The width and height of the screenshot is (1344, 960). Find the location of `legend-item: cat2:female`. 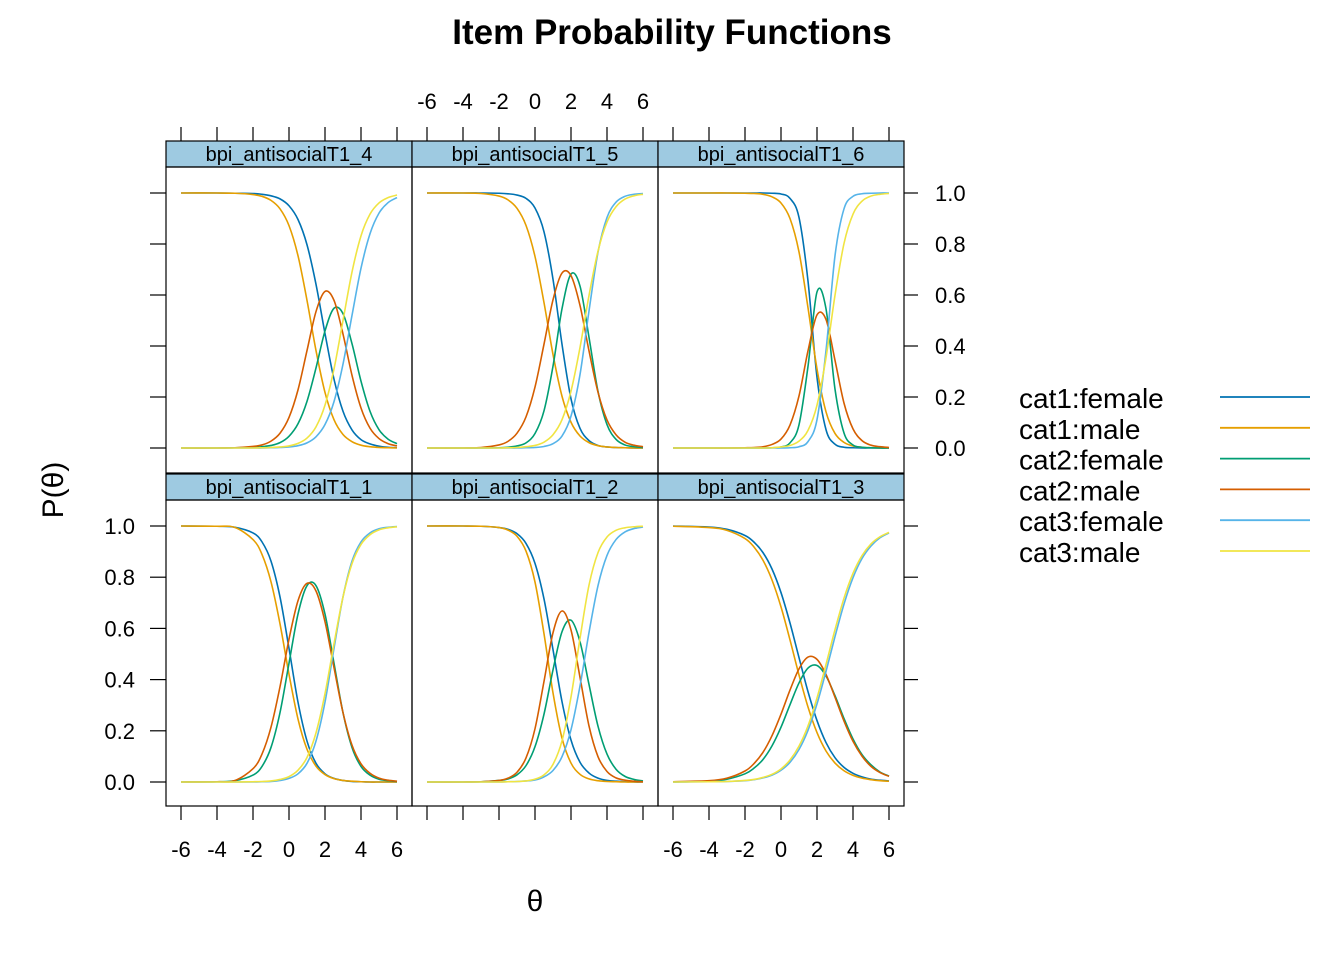

legend-item: cat2:female is located at coordinates (1164, 460).